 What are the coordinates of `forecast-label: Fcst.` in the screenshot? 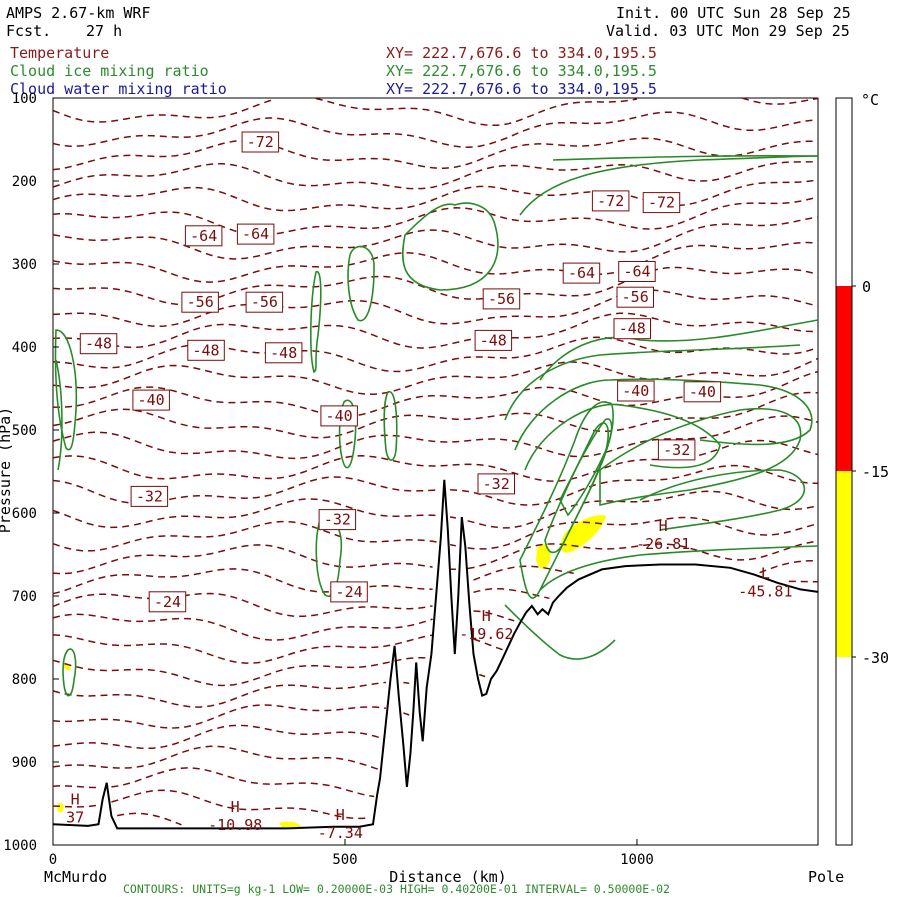 It's located at (29, 31).